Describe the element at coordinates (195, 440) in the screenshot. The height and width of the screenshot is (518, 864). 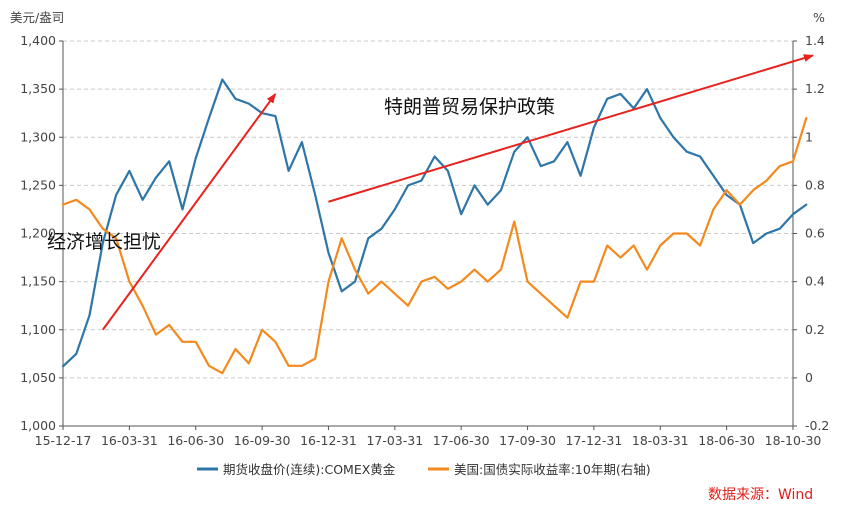
I see `x-tick-label: 16-06-30` at that location.